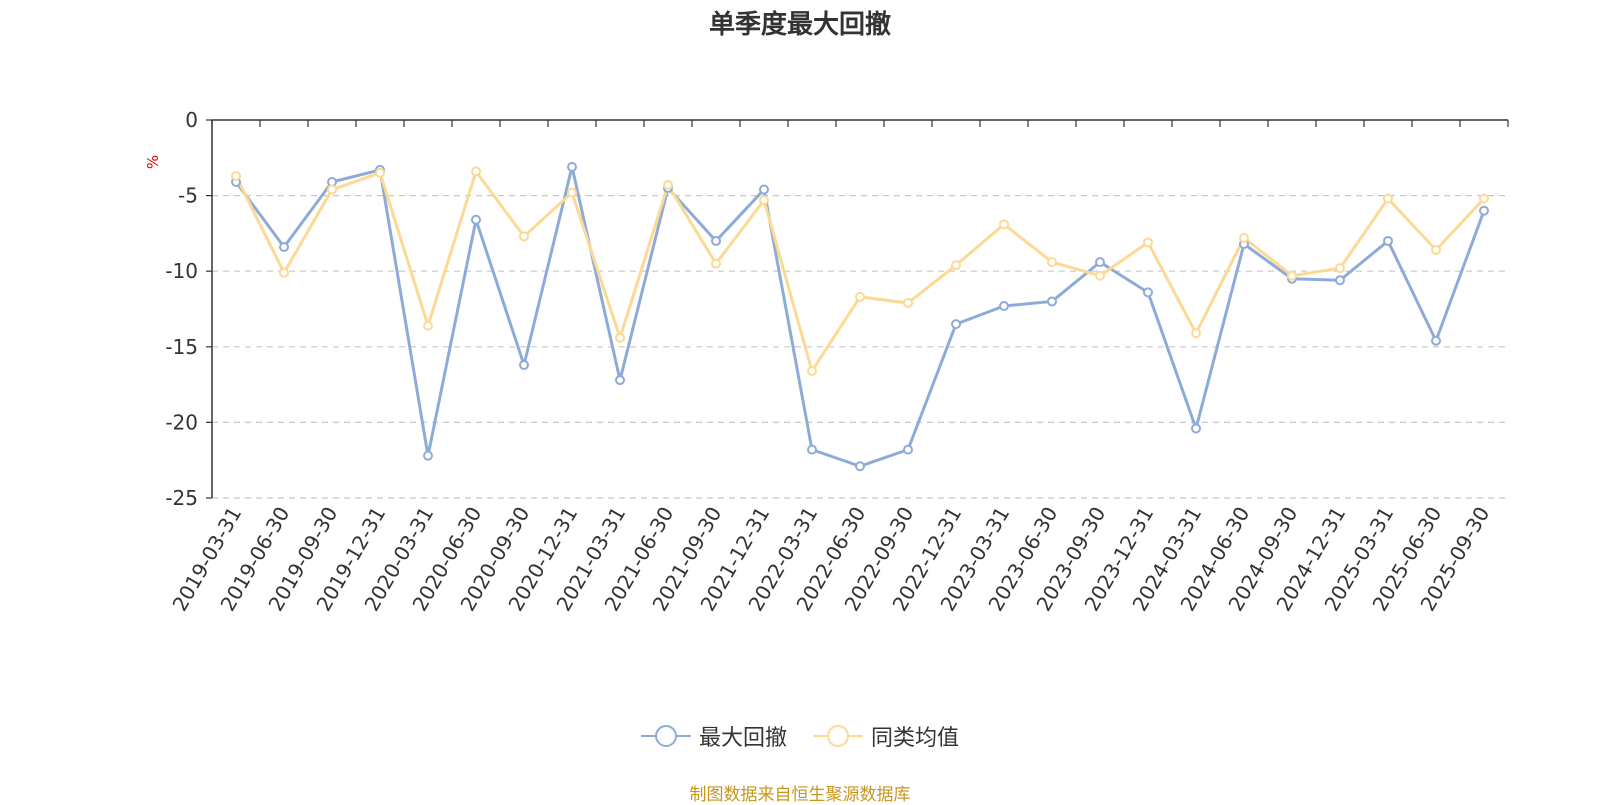 The width and height of the screenshot is (1600, 805). I want to click on y-tick-label: -10, so click(181, 271).